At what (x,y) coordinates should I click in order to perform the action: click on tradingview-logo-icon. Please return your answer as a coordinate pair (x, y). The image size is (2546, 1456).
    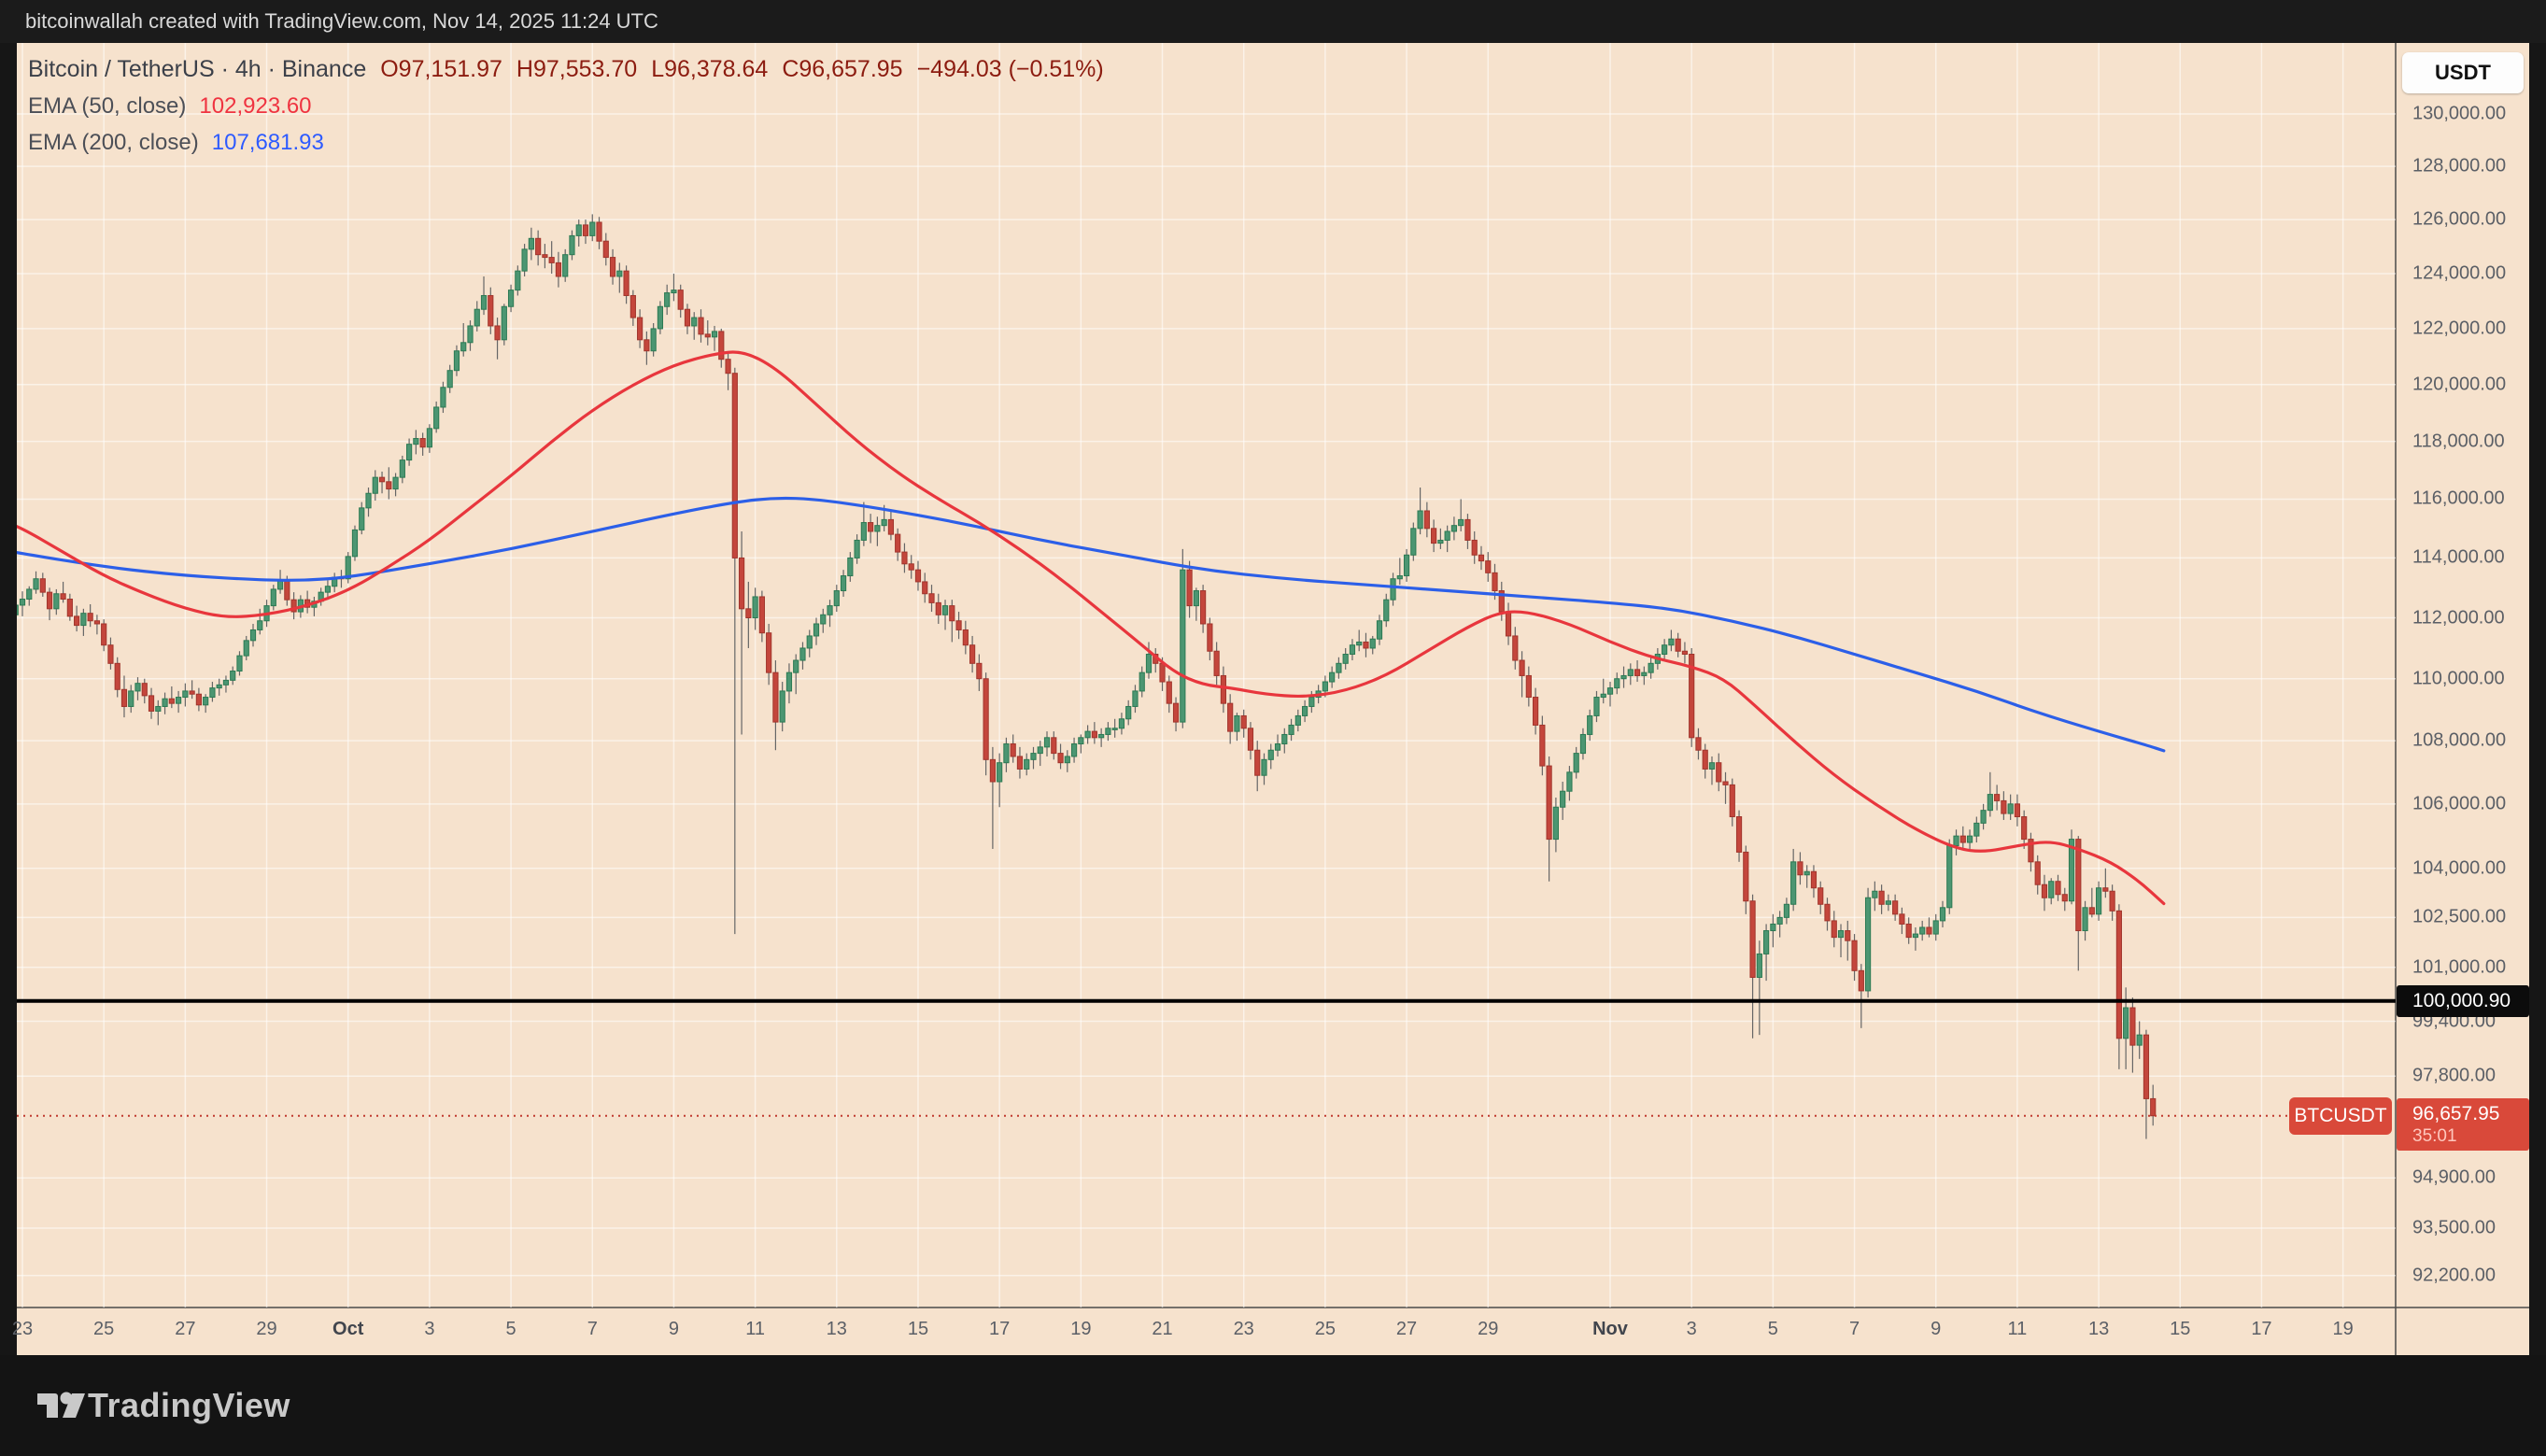
    Looking at the image, I should click on (61, 1405).